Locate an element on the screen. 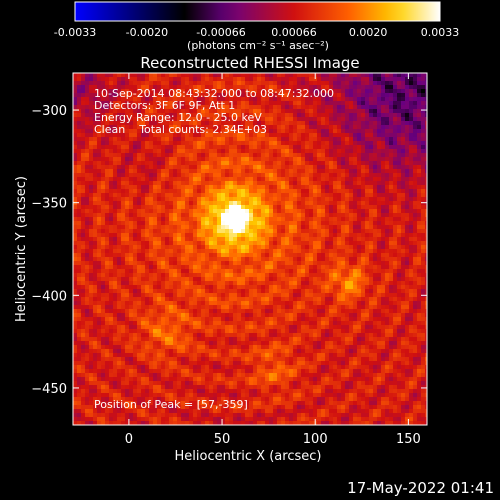 This screenshot has height=500, width=500. annotation-detectors: Detectors: 3F 6F 9F, Att 1 is located at coordinates (164, 105).